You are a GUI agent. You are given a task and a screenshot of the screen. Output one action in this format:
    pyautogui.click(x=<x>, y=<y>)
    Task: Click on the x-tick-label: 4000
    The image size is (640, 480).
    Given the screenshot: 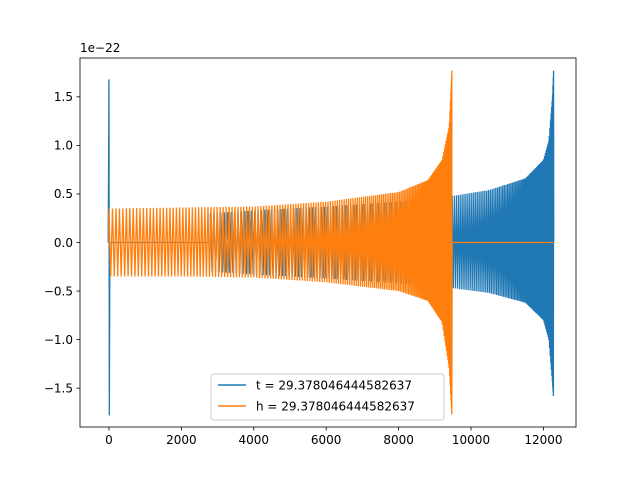 What is the action you would take?
    pyautogui.click(x=254, y=440)
    